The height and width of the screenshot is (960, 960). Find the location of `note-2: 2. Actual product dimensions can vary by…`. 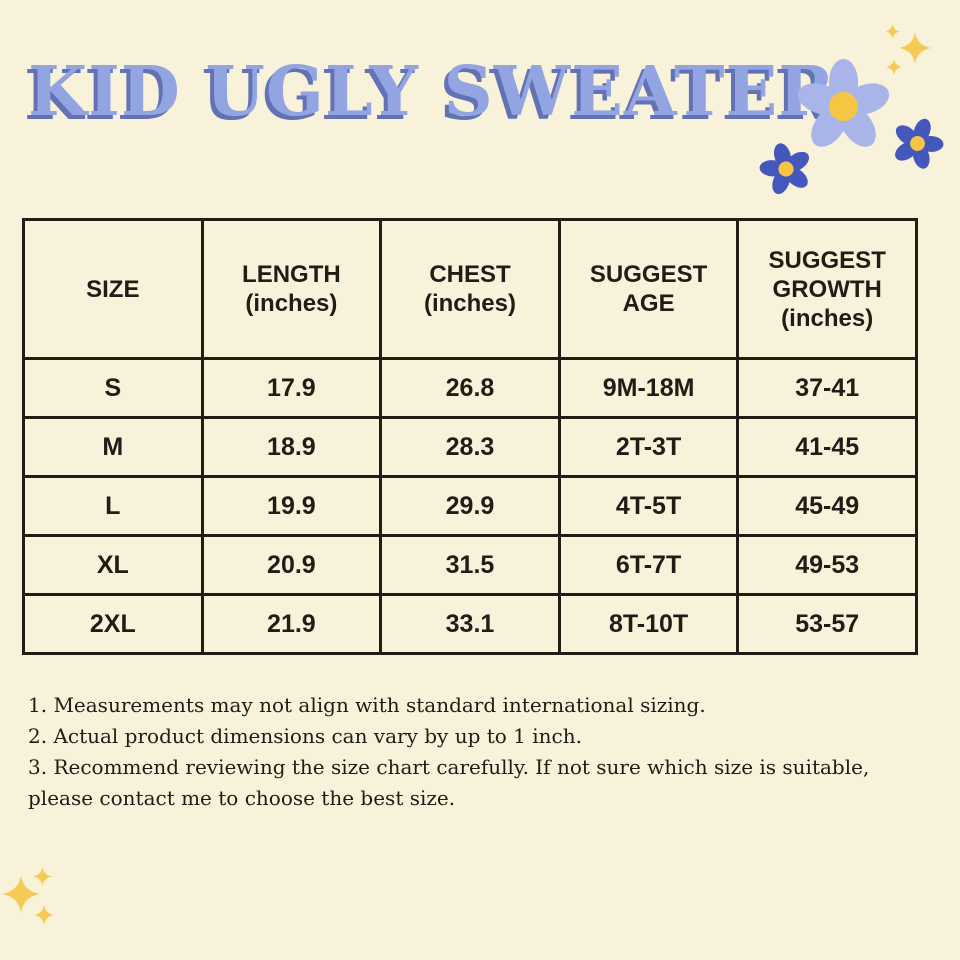

note-2: 2. Actual product dimensions can vary by… is located at coordinates (305, 736).